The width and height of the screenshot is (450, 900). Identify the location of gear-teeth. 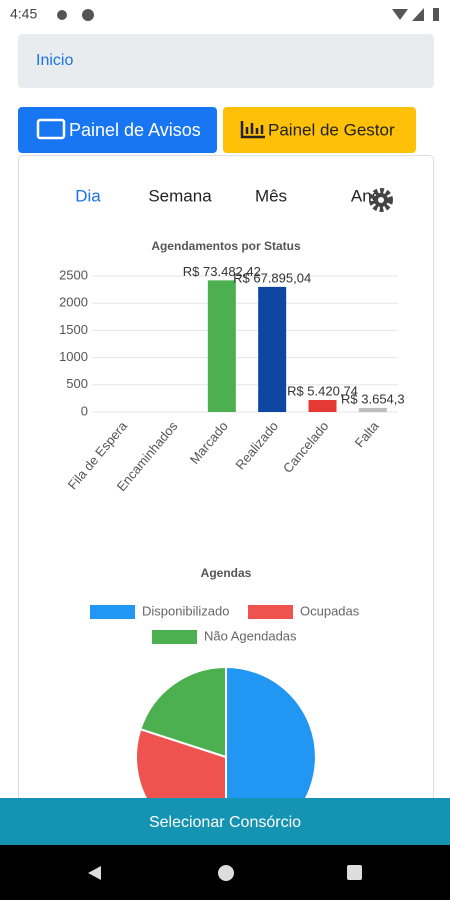
(381, 200).